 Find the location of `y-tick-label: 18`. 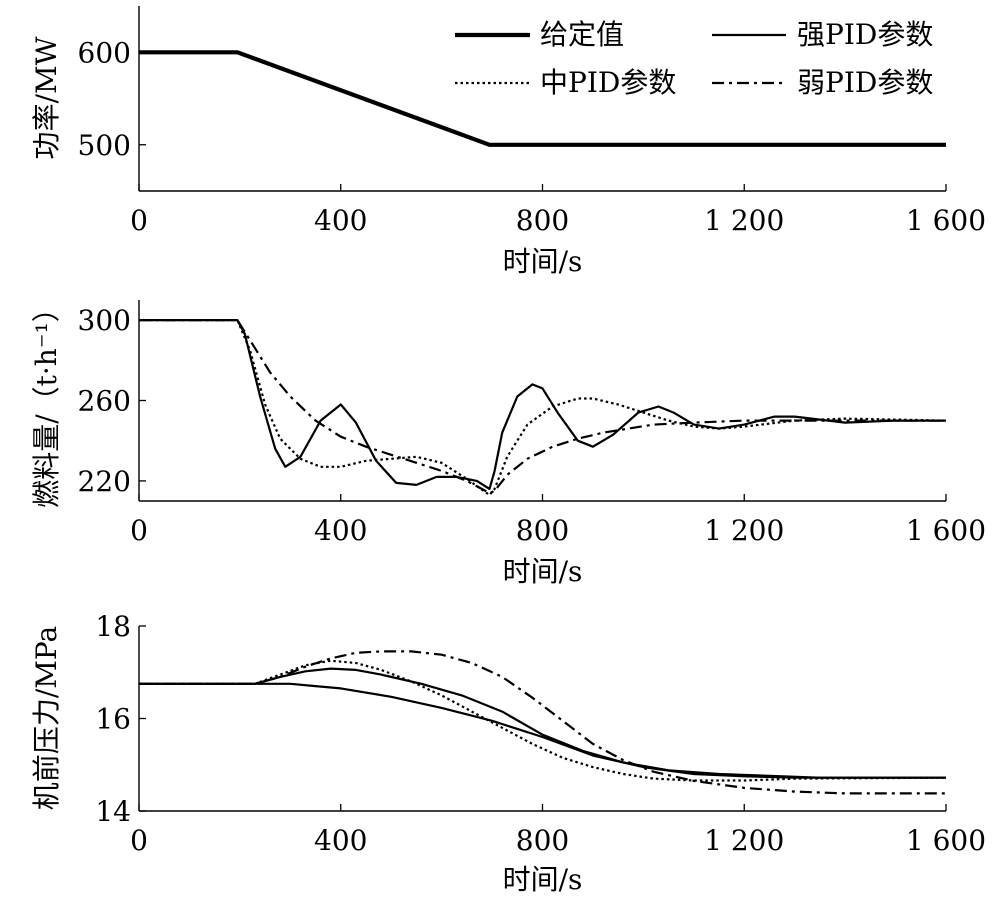

y-tick-label: 18 is located at coordinates (113, 626).